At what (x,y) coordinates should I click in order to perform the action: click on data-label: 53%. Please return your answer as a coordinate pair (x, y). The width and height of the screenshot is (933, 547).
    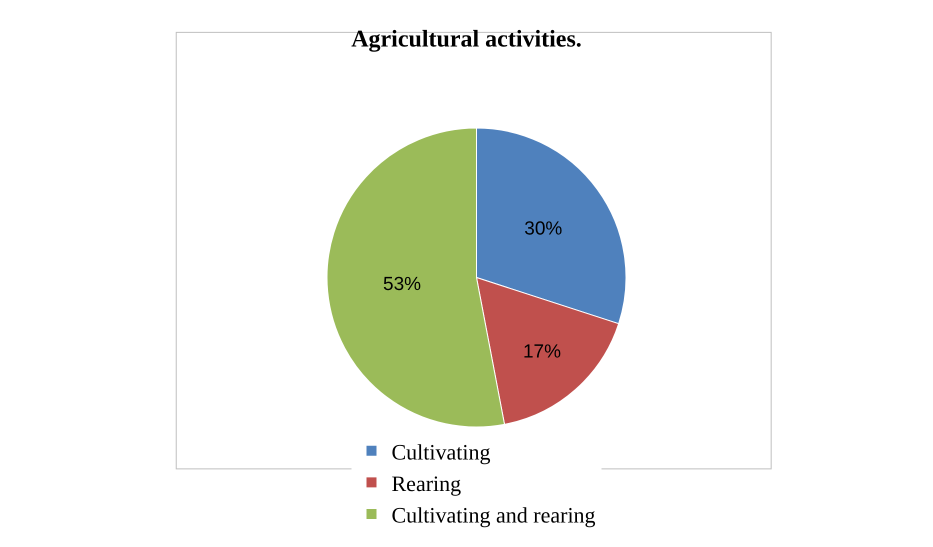
    Looking at the image, I should click on (402, 285).